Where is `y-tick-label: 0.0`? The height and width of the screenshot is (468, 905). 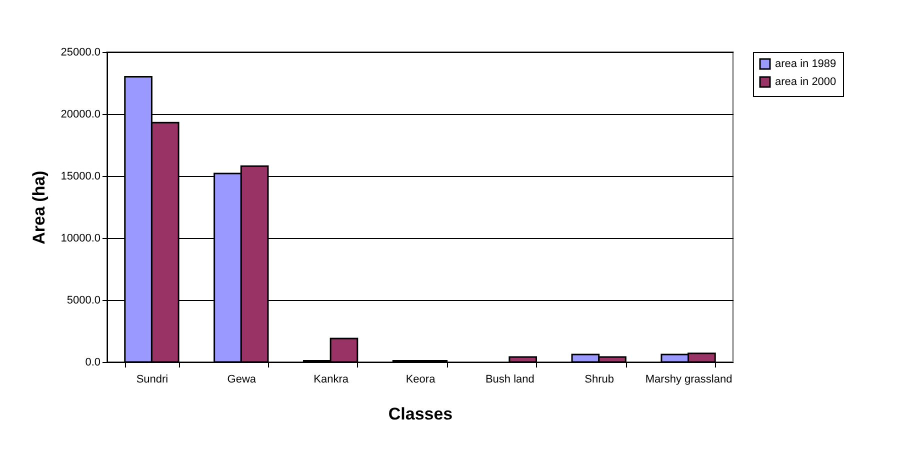
y-tick-label: 0.0 is located at coordinates (92, 362).